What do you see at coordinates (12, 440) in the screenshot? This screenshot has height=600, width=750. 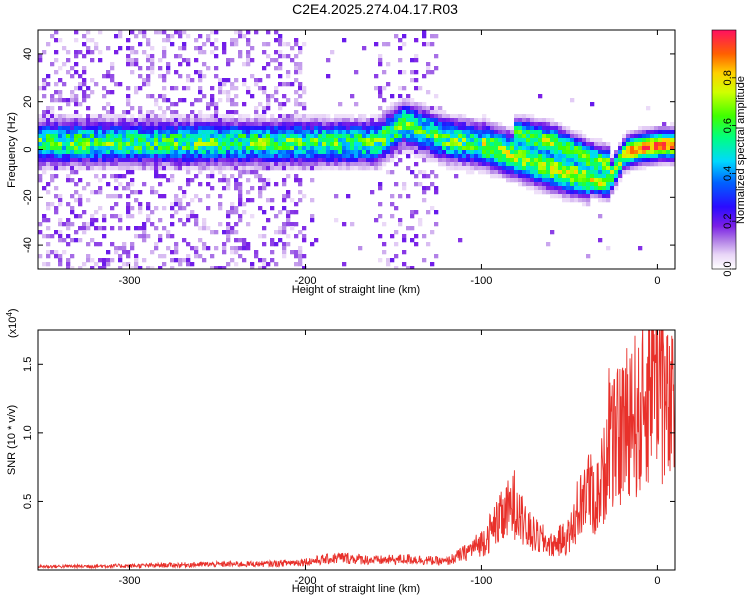 I see `snr-y-label: SNR (10 * v/v)` at bounding box center [12, 440].